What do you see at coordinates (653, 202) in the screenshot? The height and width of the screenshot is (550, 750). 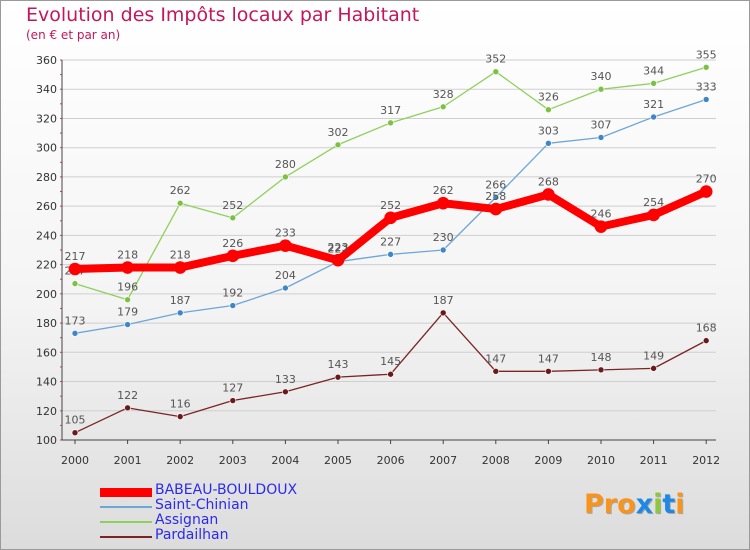 I see `data-label-babeau-bouldoux: 254` at bounding box center [653, 202].